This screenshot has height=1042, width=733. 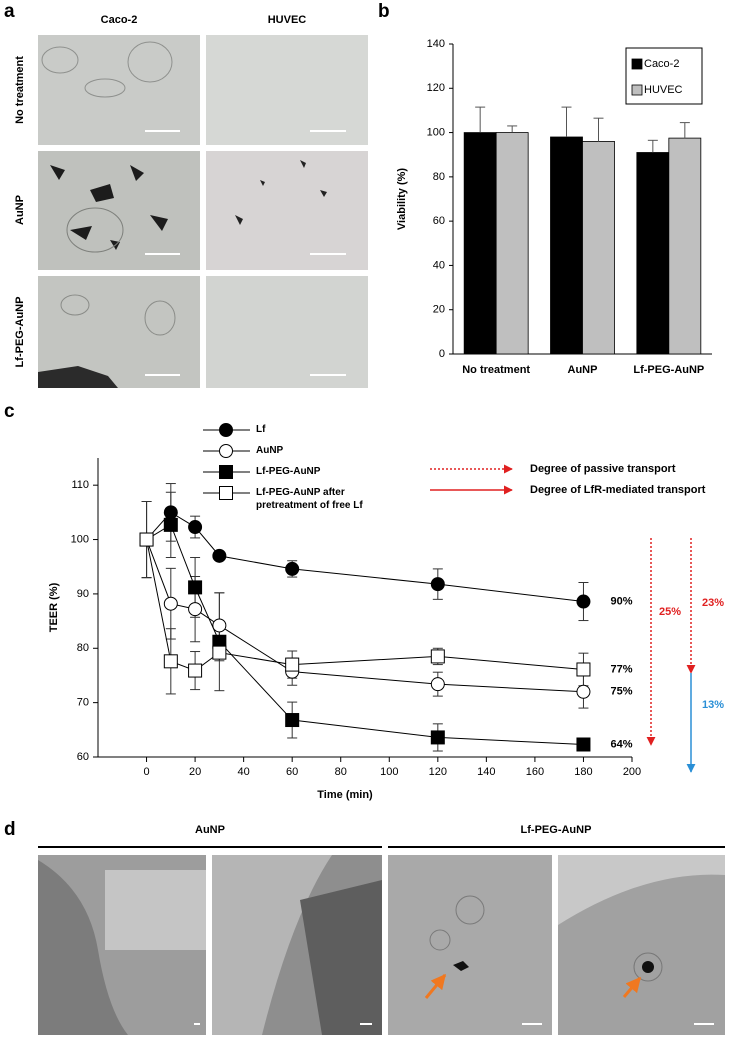 I want to click on panel-label: a, so click(x=9, y=11).